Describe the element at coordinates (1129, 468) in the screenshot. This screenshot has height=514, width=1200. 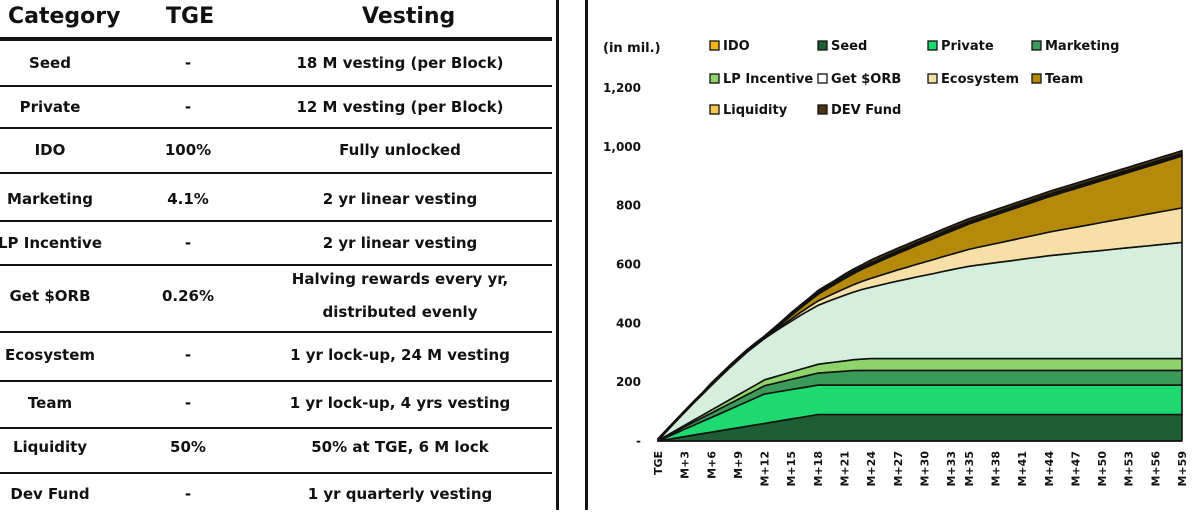
I see `x-tick-label: M+53` at that location.